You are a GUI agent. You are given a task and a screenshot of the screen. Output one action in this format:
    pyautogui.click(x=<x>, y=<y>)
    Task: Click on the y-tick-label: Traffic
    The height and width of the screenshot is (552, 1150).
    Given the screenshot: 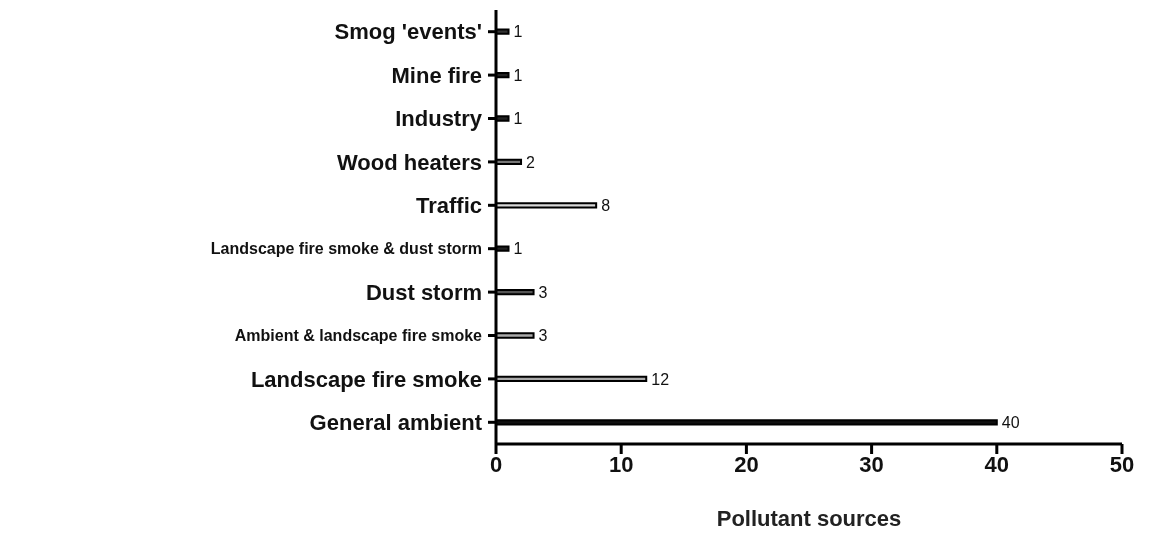 What is the action you would take?
    pyautogui.click(x=448, y=205)
    